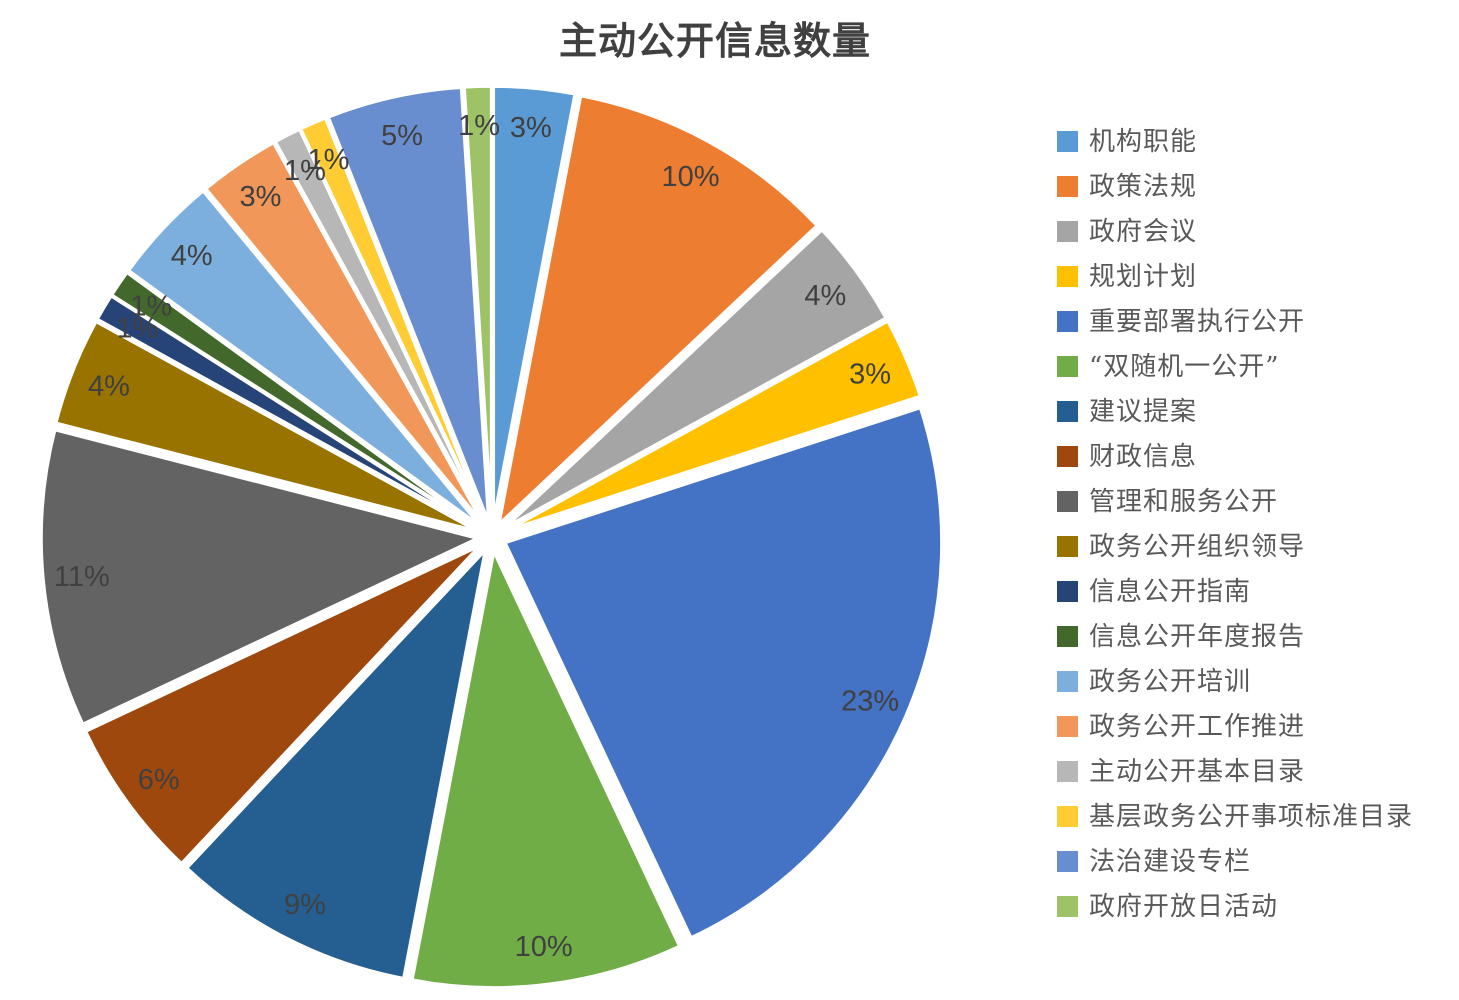 The image size is (1459, 1000). I want to click on legend-label: 政府会议, so click(1143, 231).